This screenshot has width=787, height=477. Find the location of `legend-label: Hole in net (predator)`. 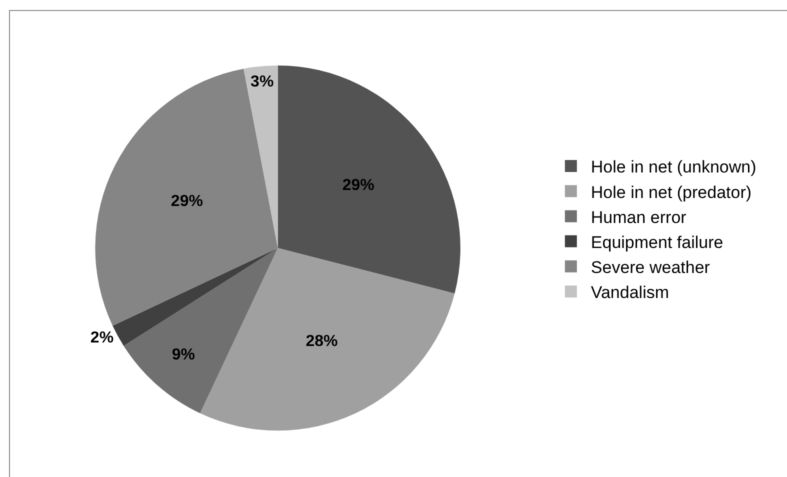

legend-label: Hole in net (predator) is located at coordinates (671, 192).